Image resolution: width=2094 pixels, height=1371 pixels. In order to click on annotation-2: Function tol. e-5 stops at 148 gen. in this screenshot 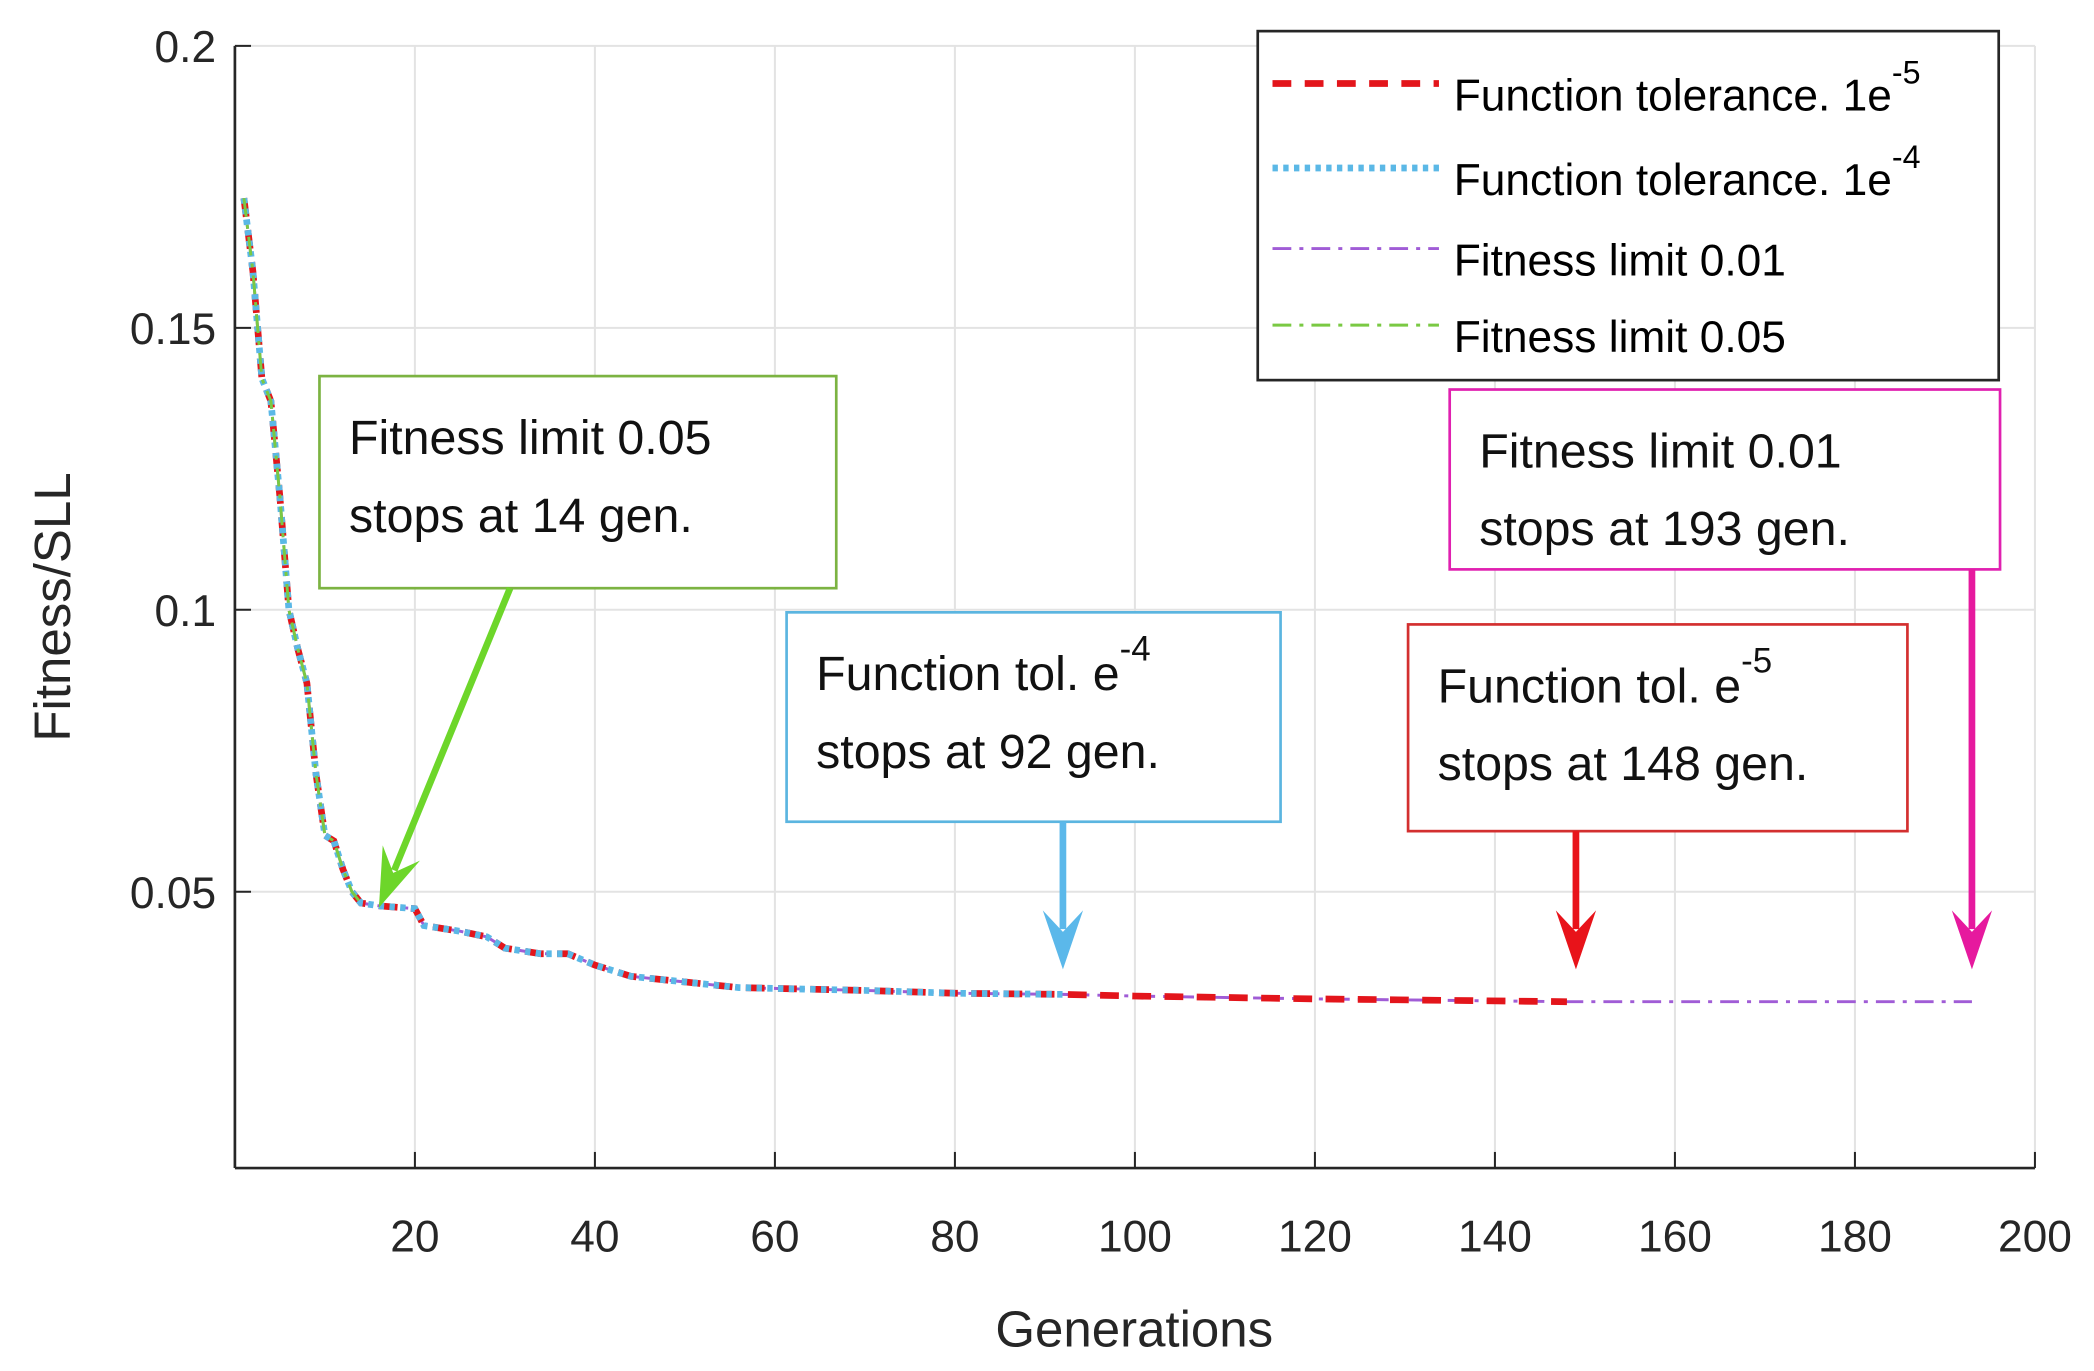, I will do `click(1657, 796)`.